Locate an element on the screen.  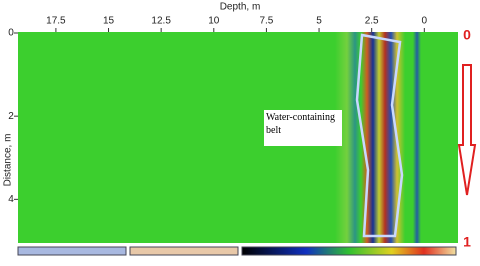
y-tick-label: 2 is located at coordinates (11, 116).